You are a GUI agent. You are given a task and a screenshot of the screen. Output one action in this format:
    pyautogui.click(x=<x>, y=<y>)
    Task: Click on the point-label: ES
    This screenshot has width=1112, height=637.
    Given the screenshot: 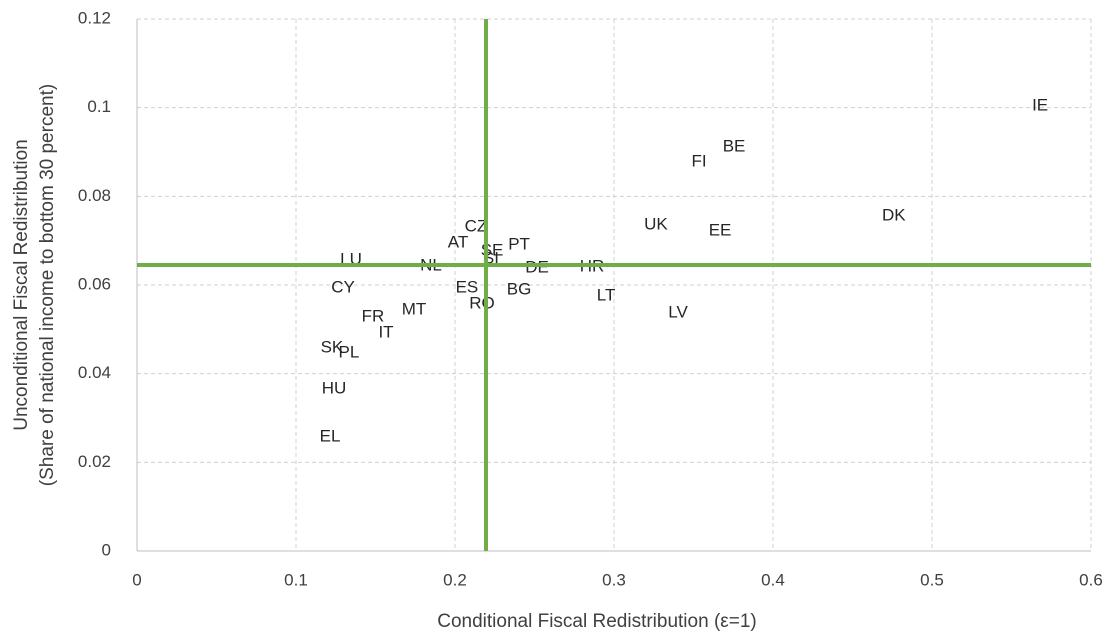 What is the action you would take?
    pyautogui.click(x=467, y=287)
    